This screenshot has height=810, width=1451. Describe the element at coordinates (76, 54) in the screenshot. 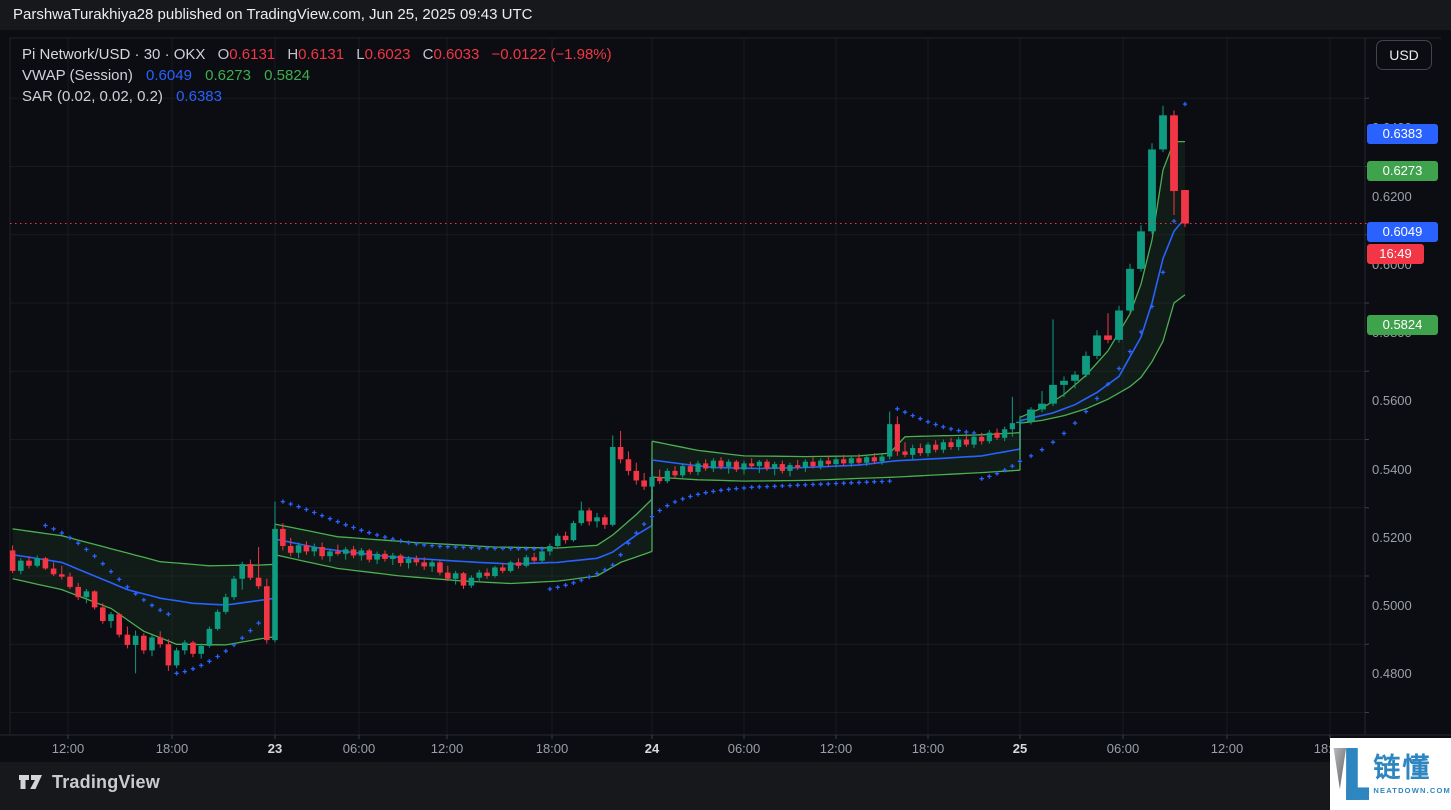

I see `symbol-name: Pi Network/USD` at that location.